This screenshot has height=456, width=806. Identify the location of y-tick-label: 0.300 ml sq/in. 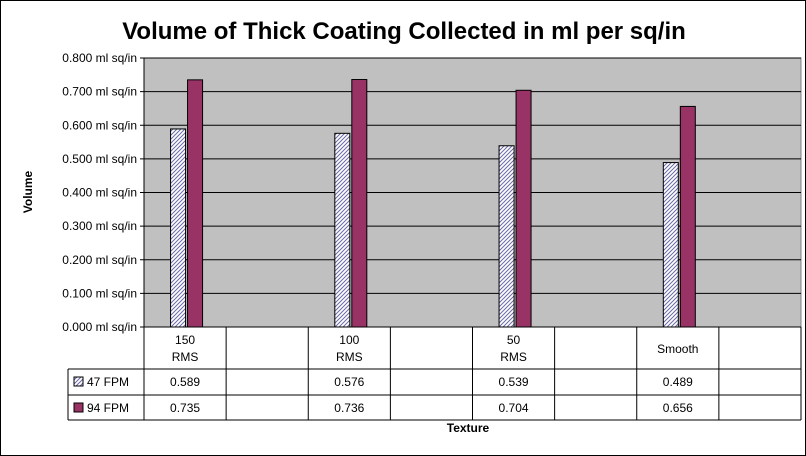
(99, 226).